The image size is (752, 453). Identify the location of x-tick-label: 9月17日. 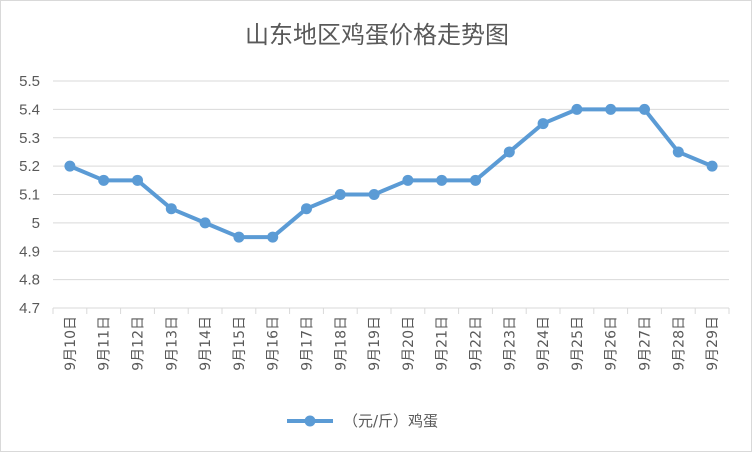
(308, 343).